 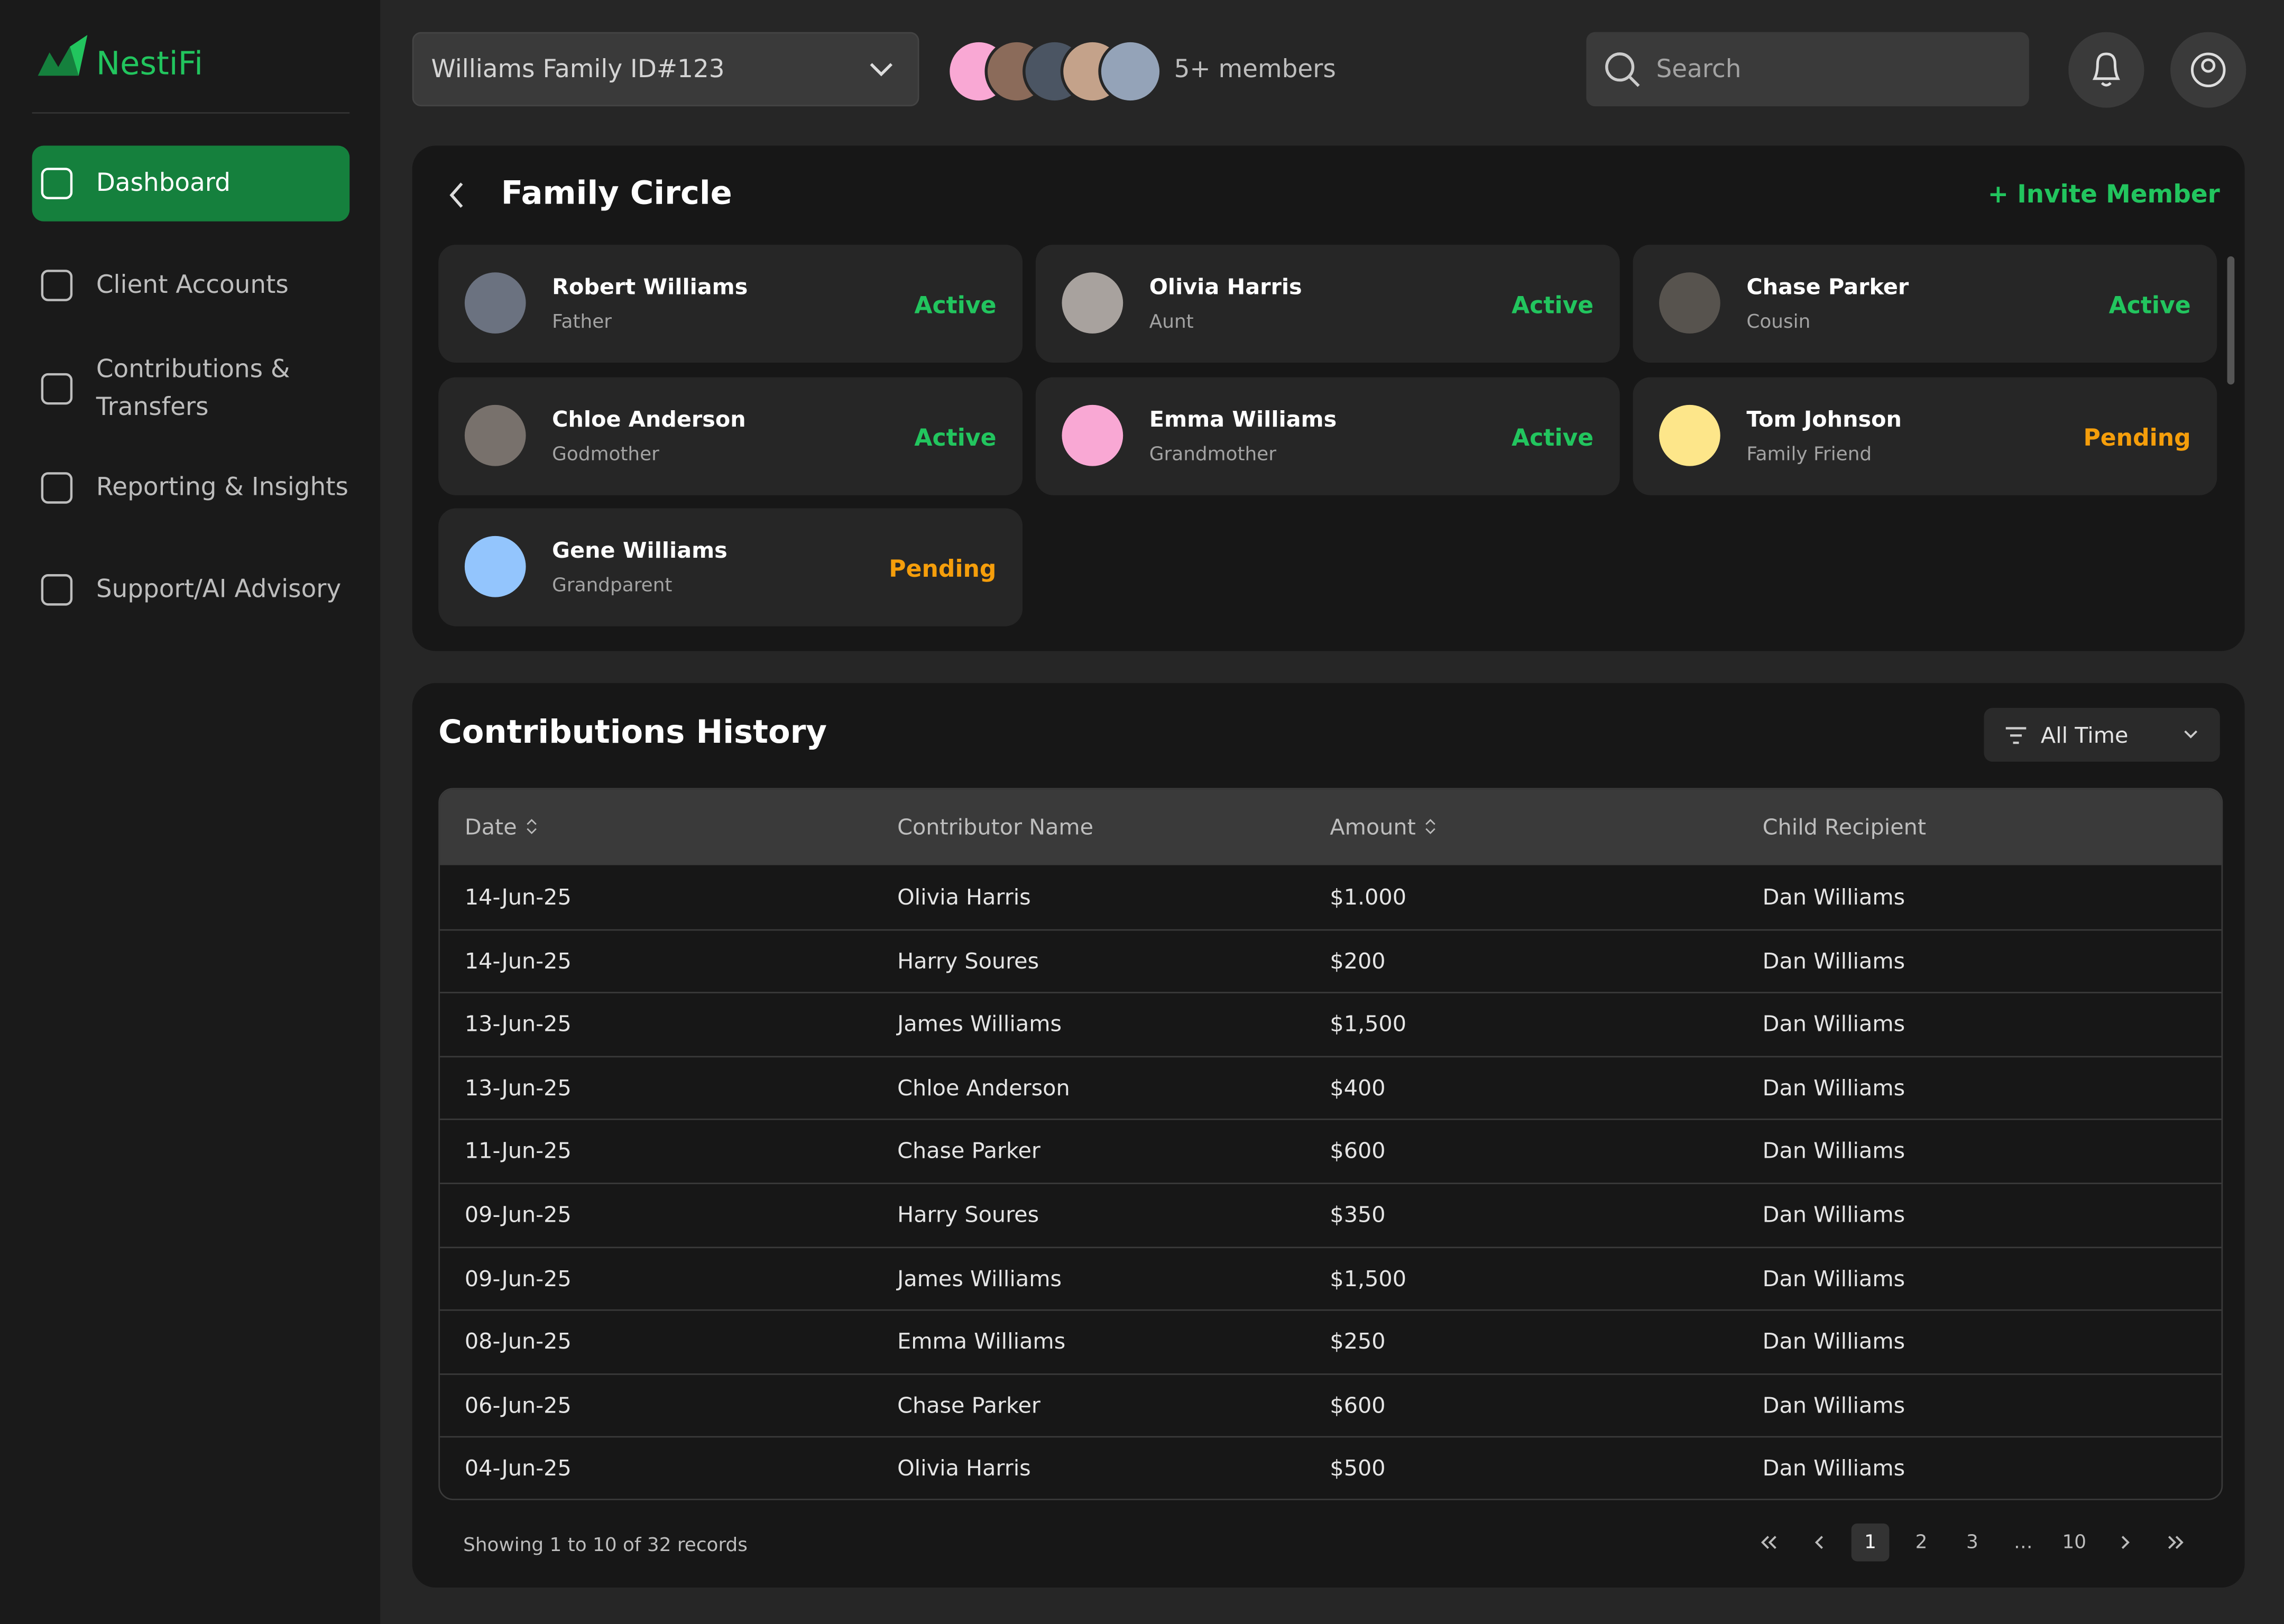 I want to click on table-cell: 14-Jun-25, so click(x=518, y=960).